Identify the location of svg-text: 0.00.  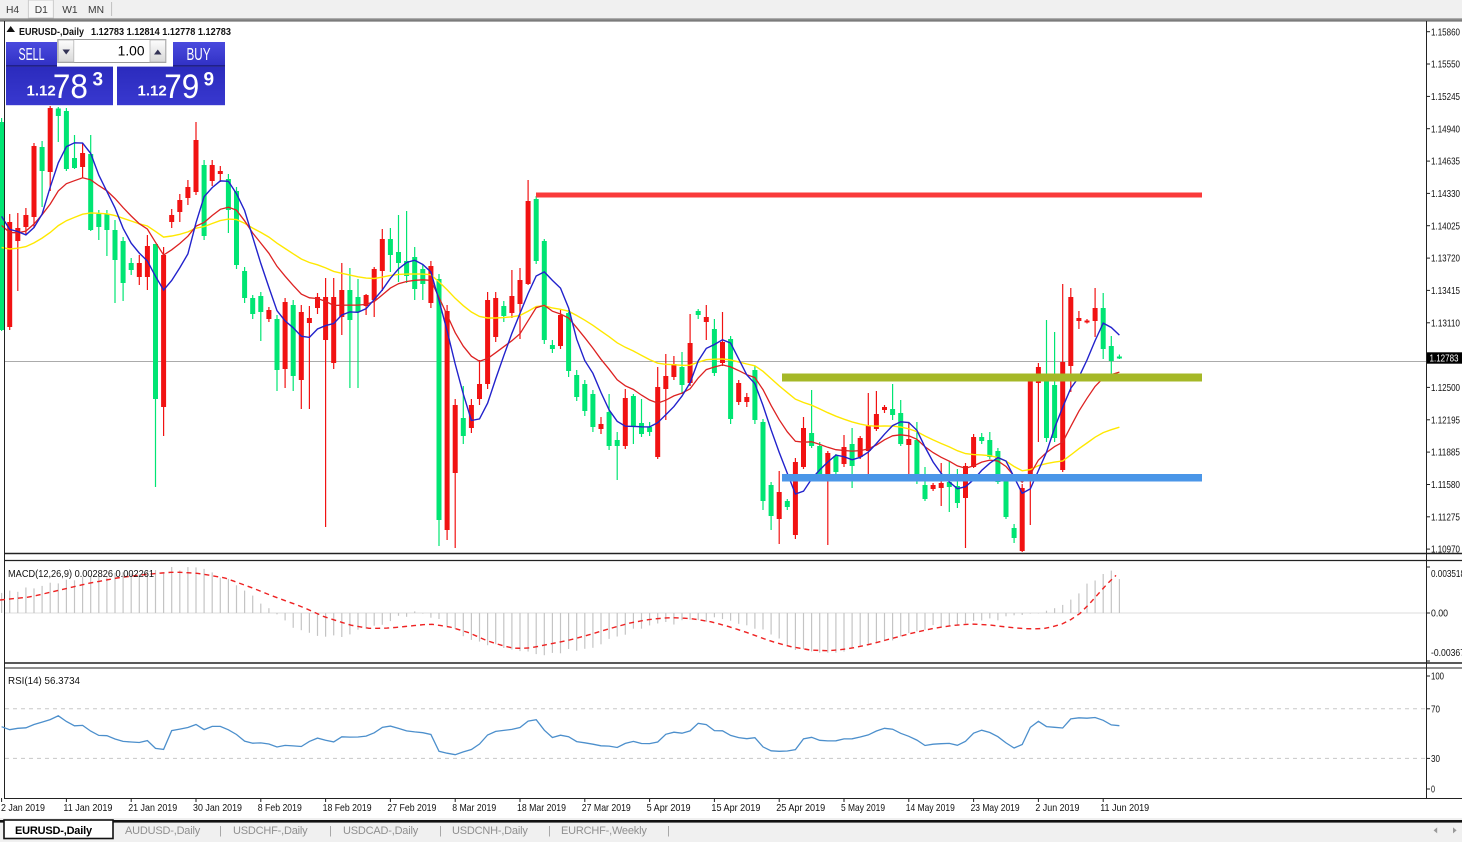
(1439, 614).